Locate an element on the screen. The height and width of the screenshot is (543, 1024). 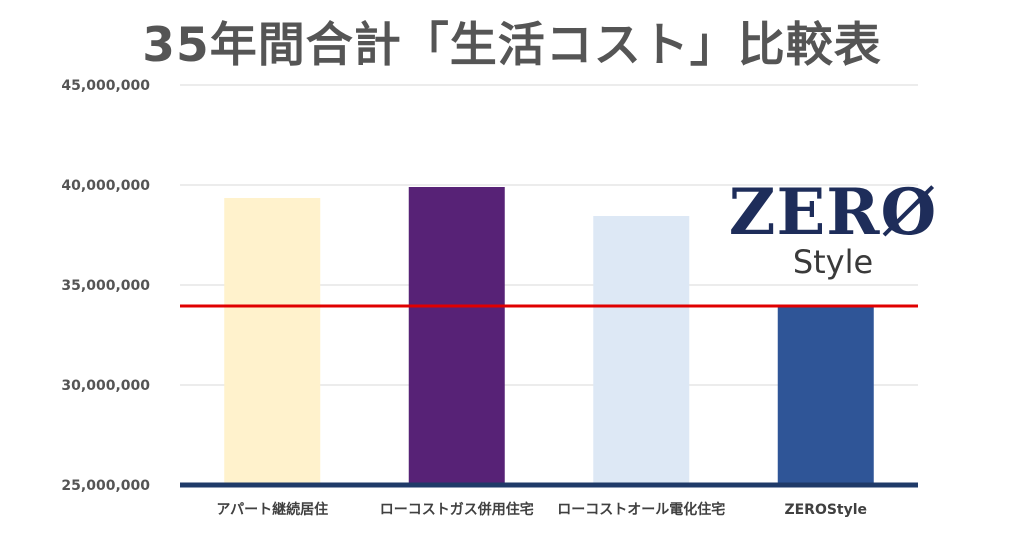
zerostyle-logo: ZERØ Style is located at coordinates (833, 231).